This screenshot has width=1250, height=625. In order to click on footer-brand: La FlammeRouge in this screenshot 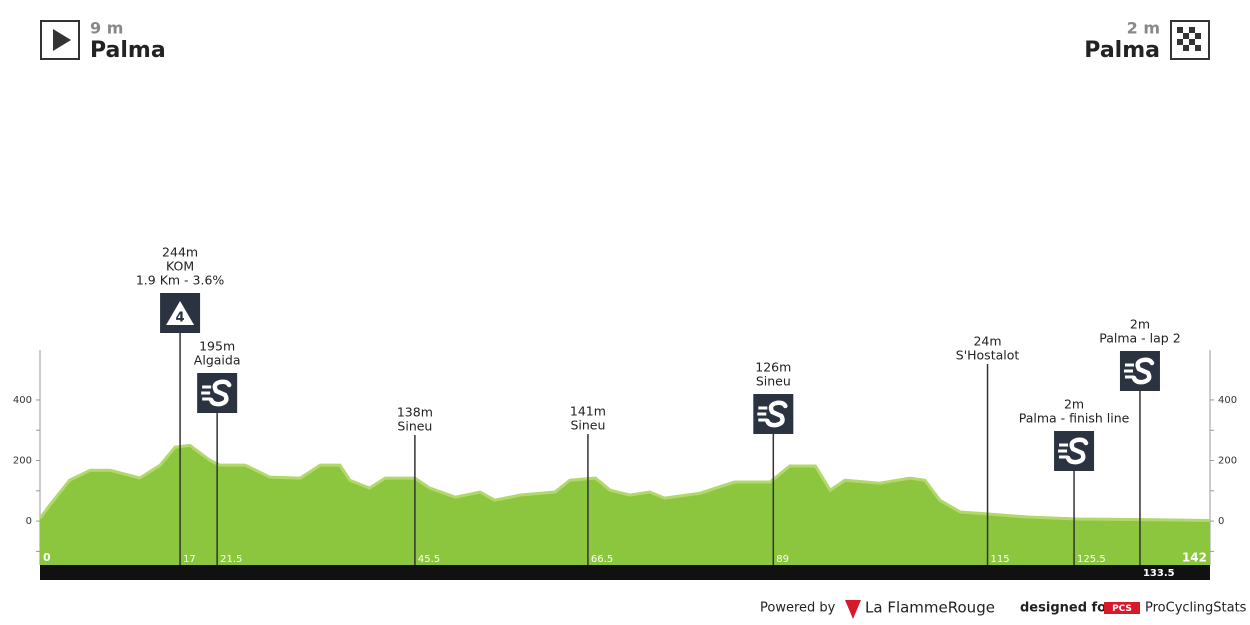, I will do `click(930, 608)`.